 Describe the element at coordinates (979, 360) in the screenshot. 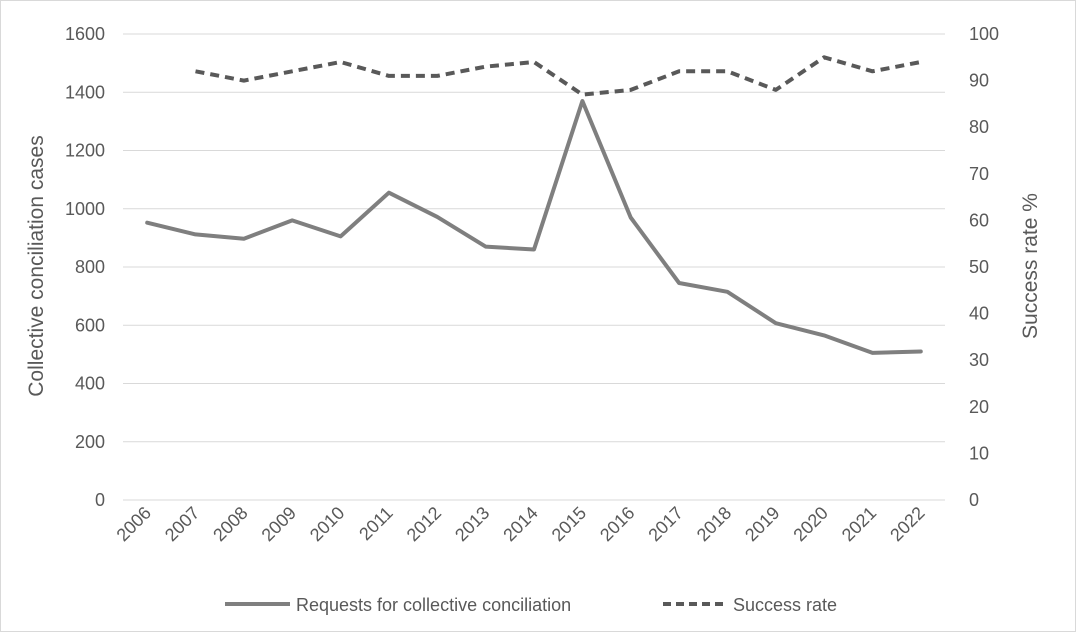

I see `right-tick-label: 30` at that location.